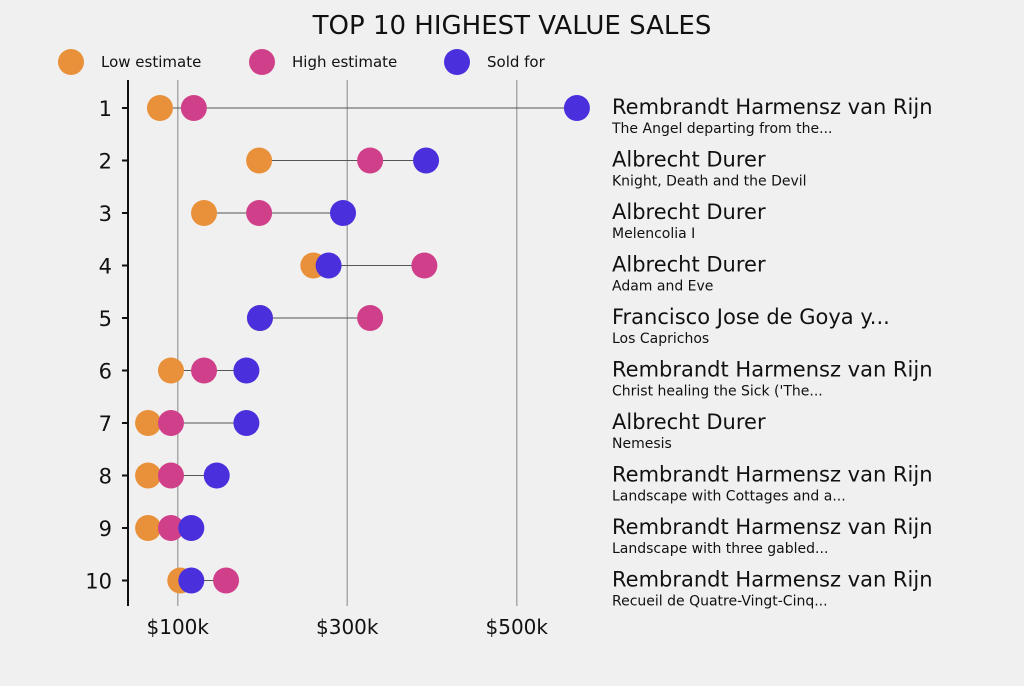 The width and height of the screenshot is (1024, 686). I want to click on legend-label: Sold for, so click(516, 62).